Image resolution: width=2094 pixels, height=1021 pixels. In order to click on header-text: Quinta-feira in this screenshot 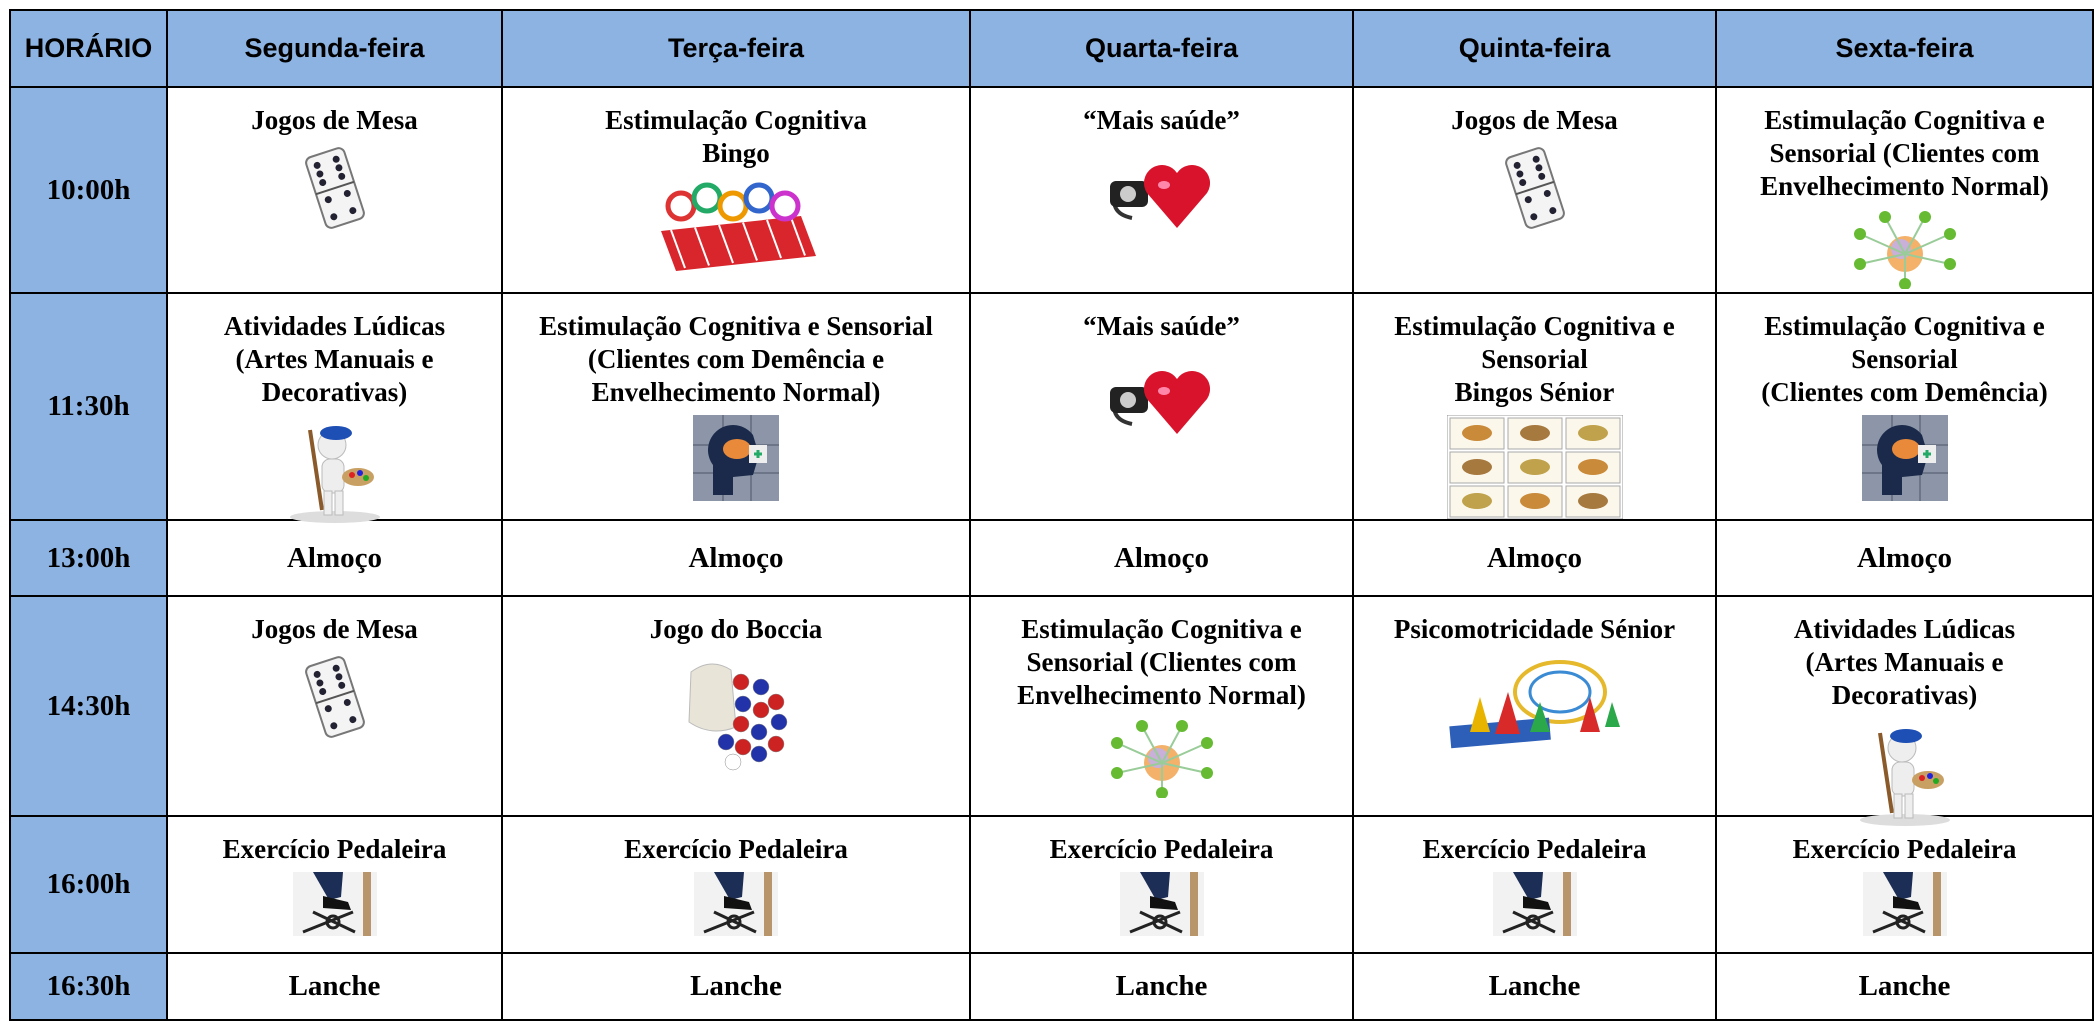, I will do `click(1534, 48)`.